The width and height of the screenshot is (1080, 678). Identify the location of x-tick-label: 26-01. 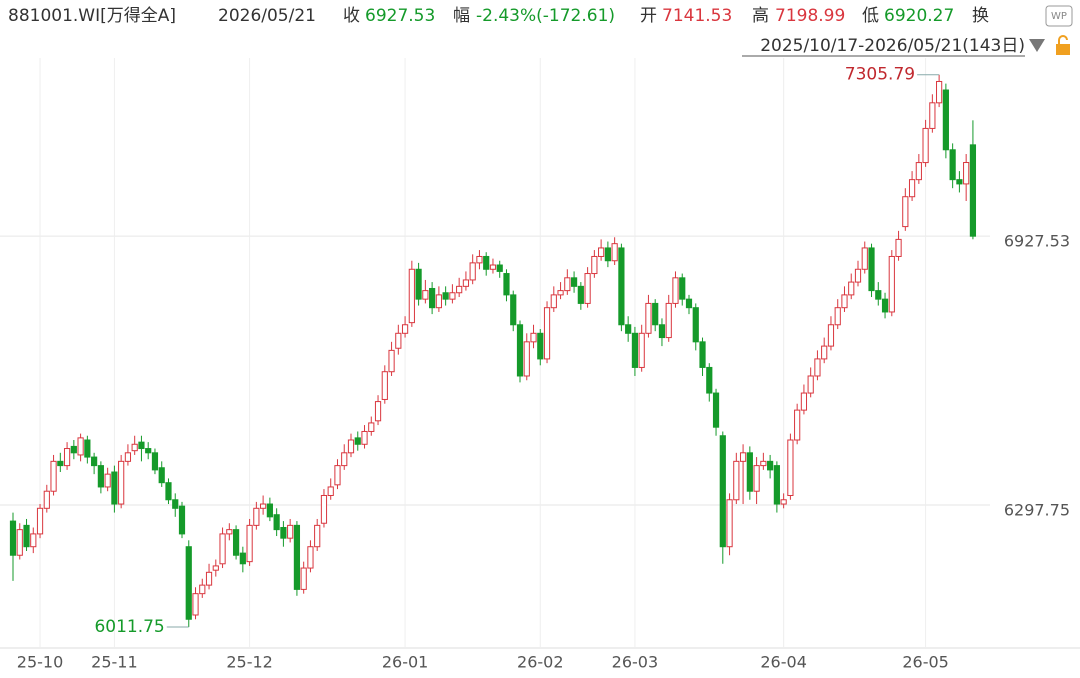
(405, 662).